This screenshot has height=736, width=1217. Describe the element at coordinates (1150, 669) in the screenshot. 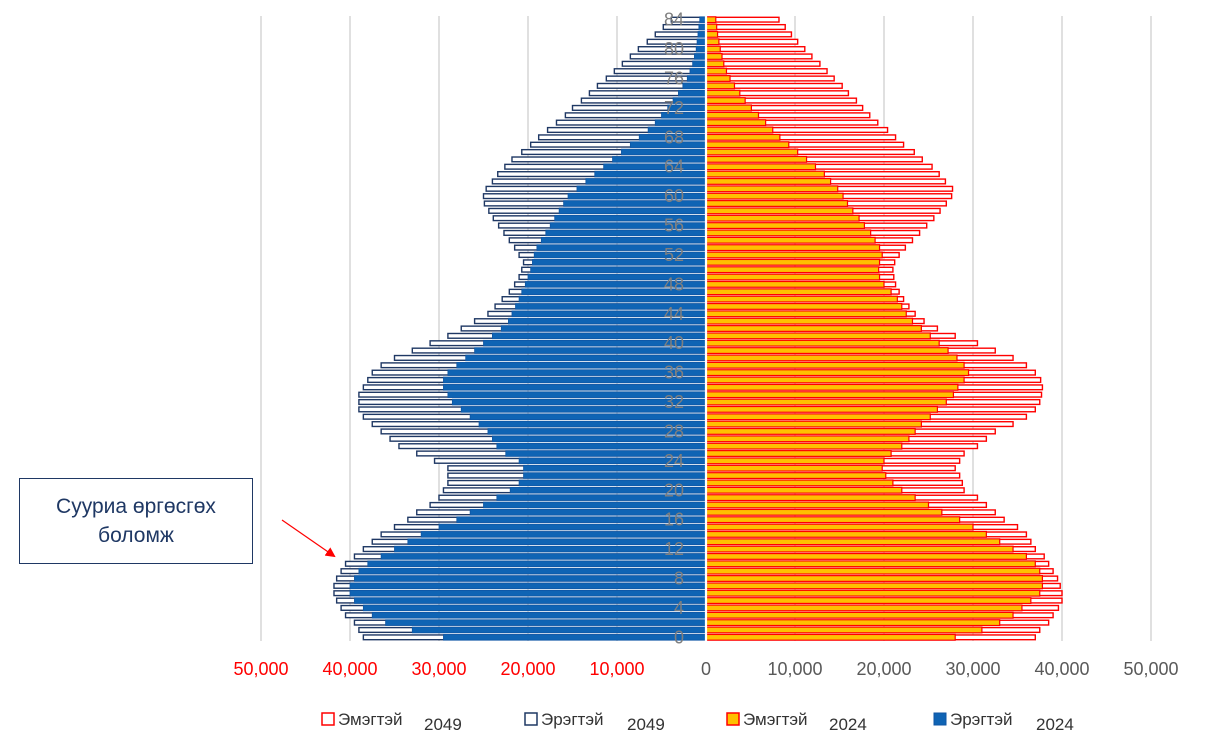

I see `x-tick-label: 50,000` at that location.